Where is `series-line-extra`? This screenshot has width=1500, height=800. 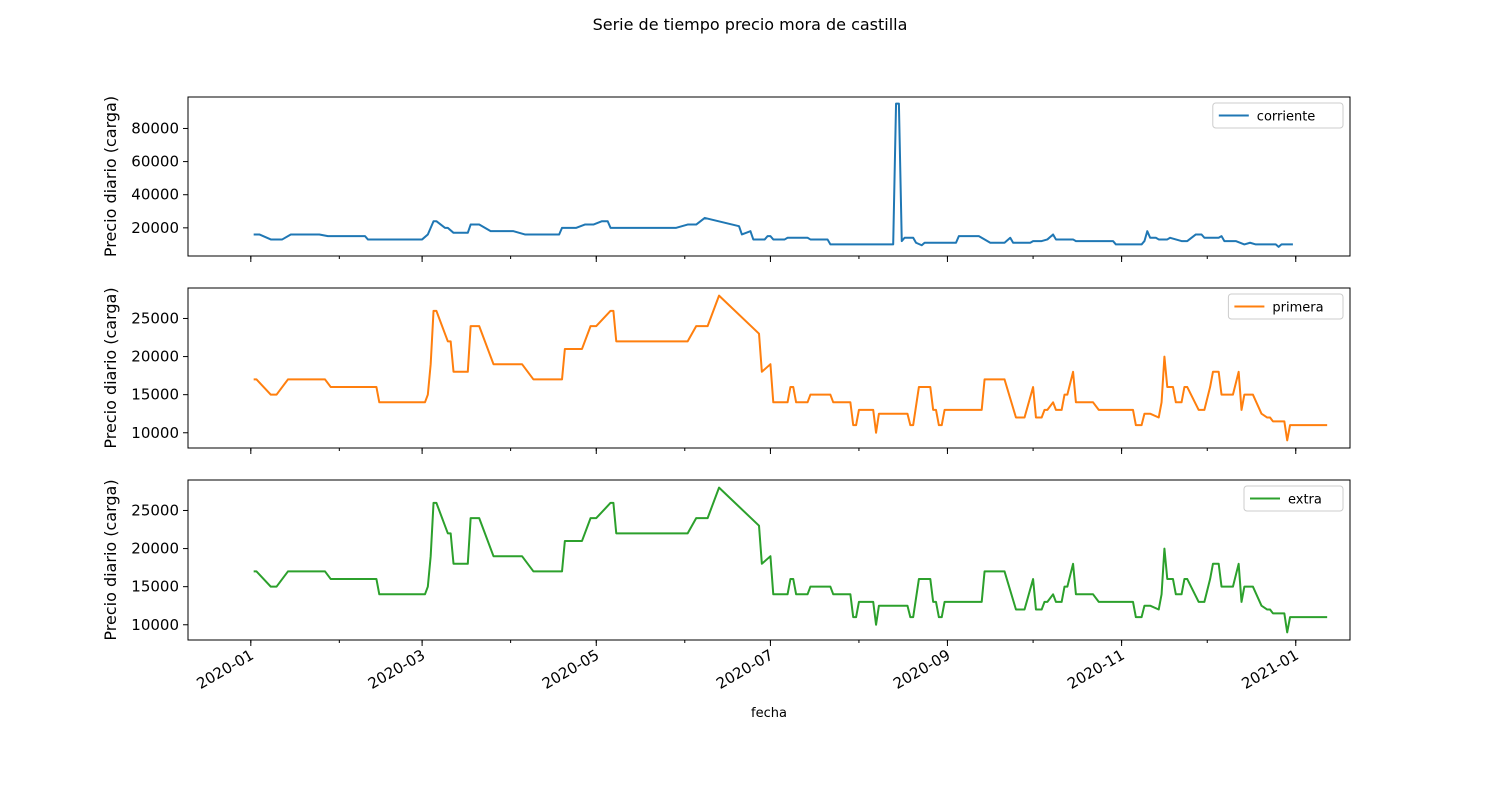
series-line-extra is located at coordinates (790, 560).